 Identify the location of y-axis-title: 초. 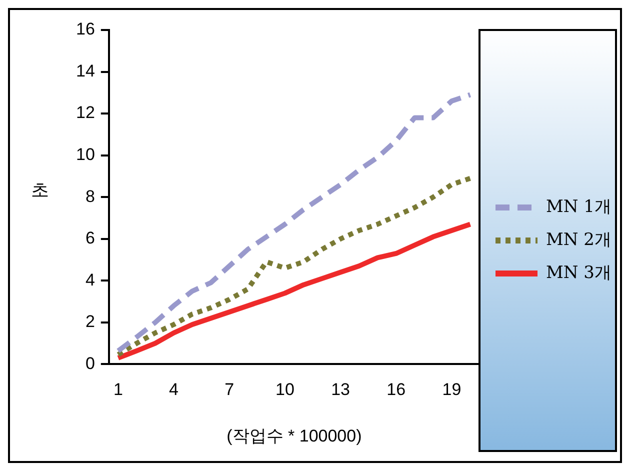
(40, 190).